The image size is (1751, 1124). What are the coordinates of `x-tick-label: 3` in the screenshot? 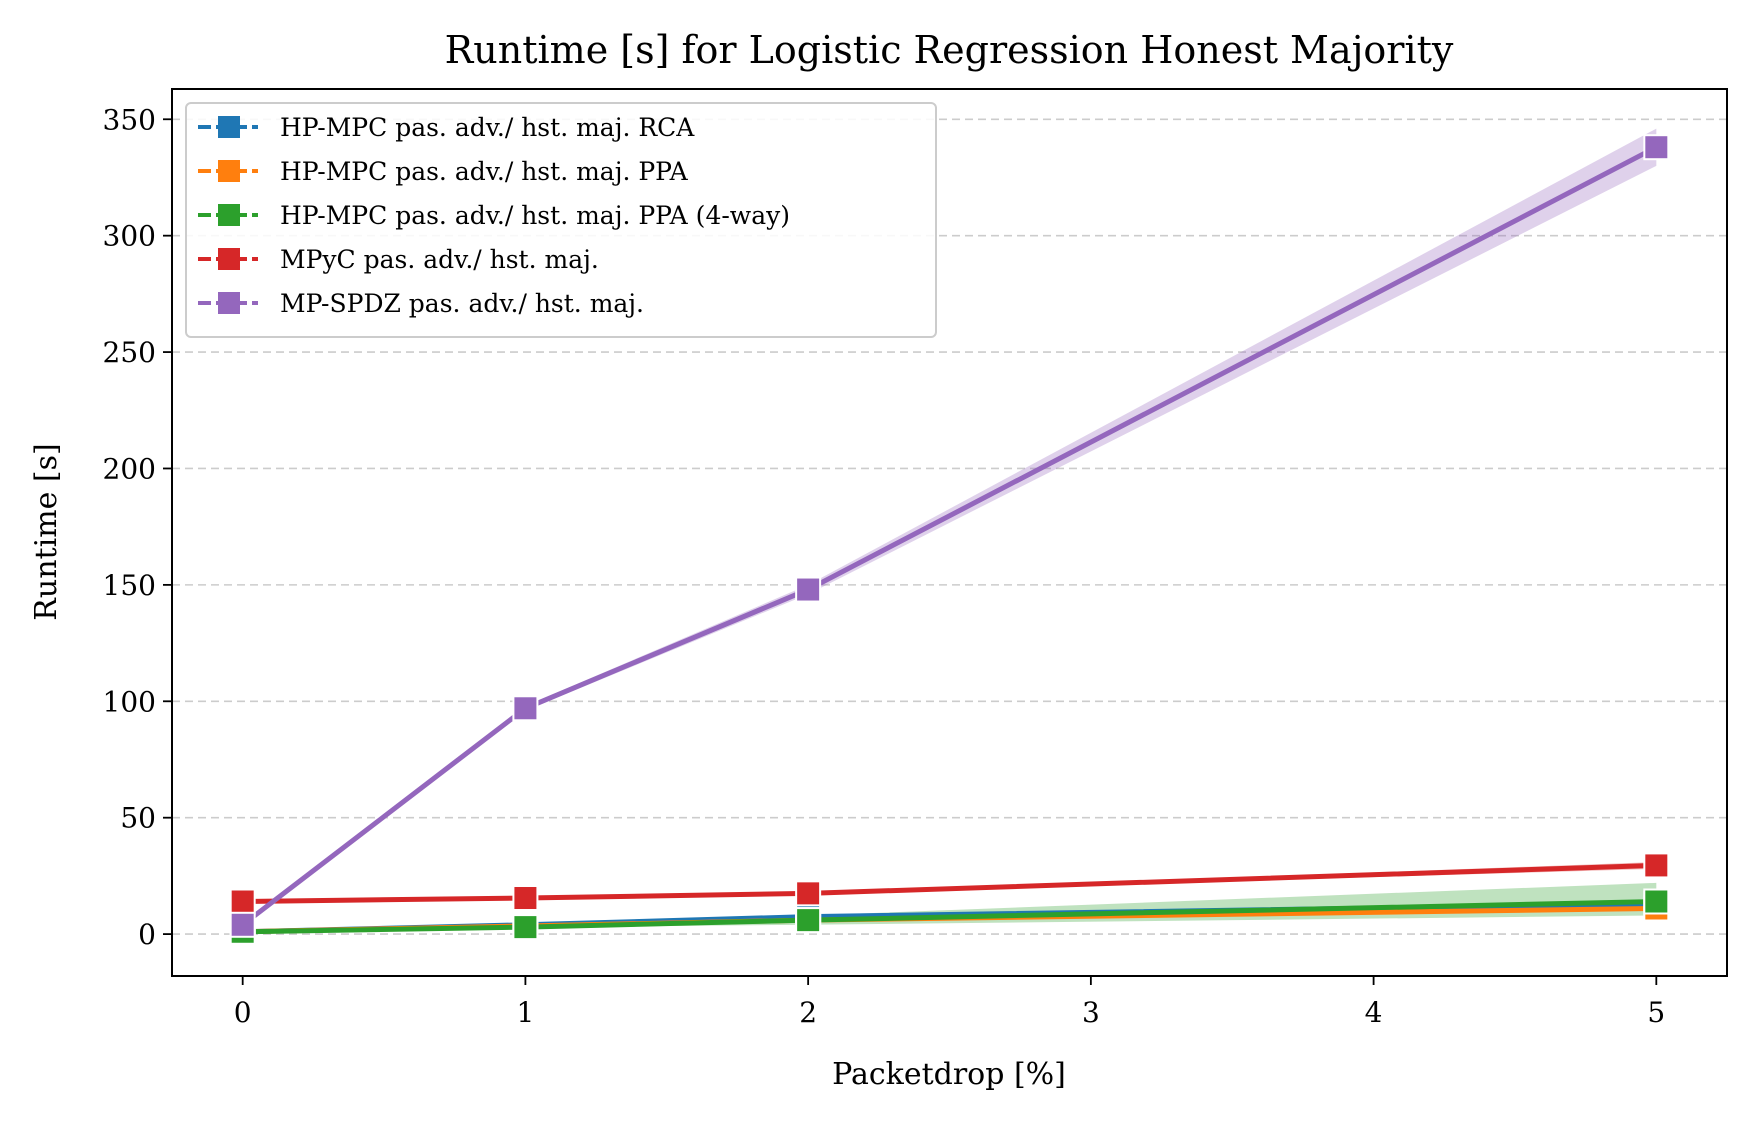 It's located at (1091, 1012).